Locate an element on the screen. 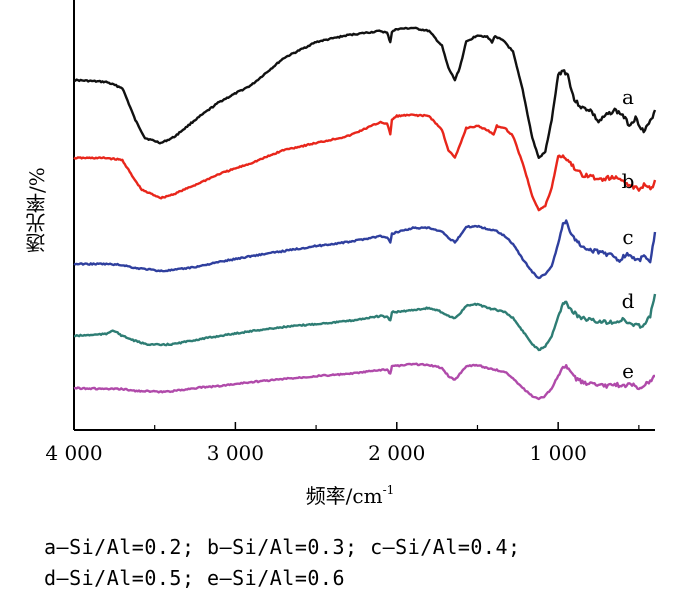 The image size is (700, 596). caption-line-1: a—Si/Al=0.2; b—Si/Al=0.3; c—Si/Al=0.4; is located at coordinates (282, 547).